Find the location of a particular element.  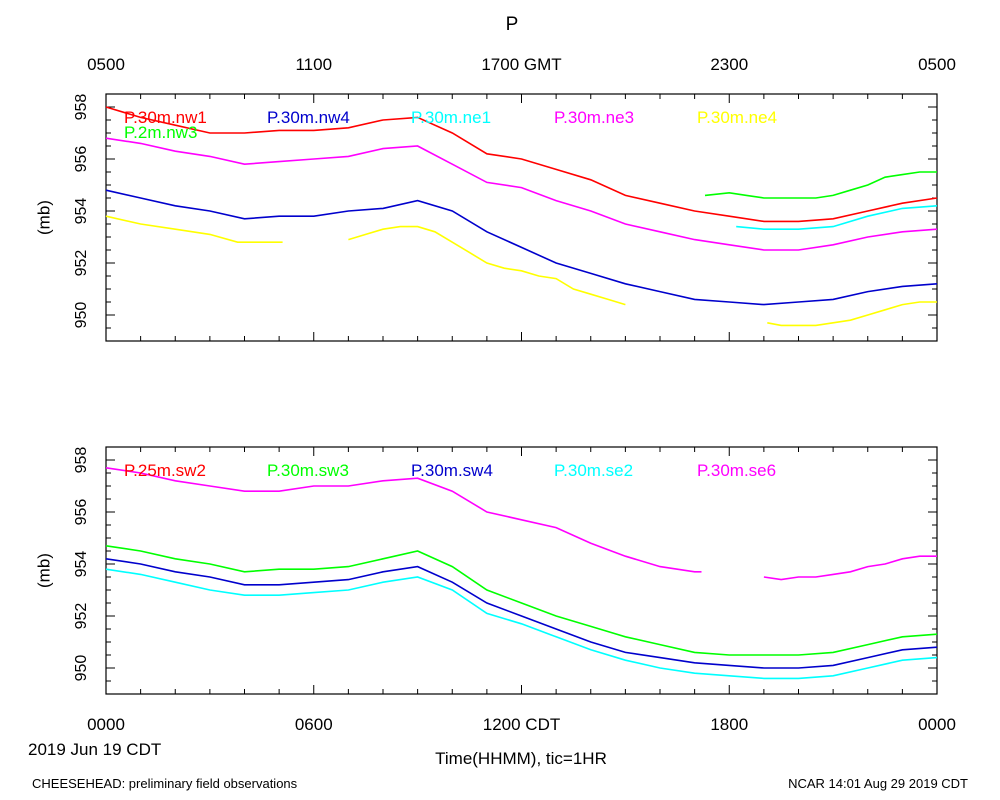

series-line-P-30m-se6-b is located at coordinates (850, 568).